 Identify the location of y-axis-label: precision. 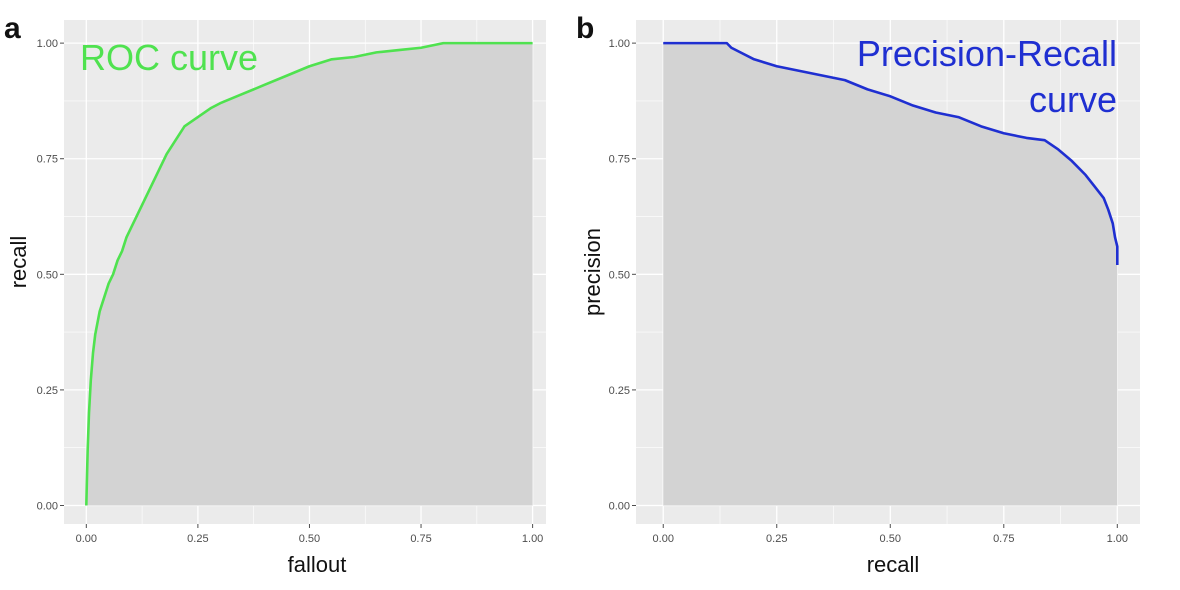
(592, 272).